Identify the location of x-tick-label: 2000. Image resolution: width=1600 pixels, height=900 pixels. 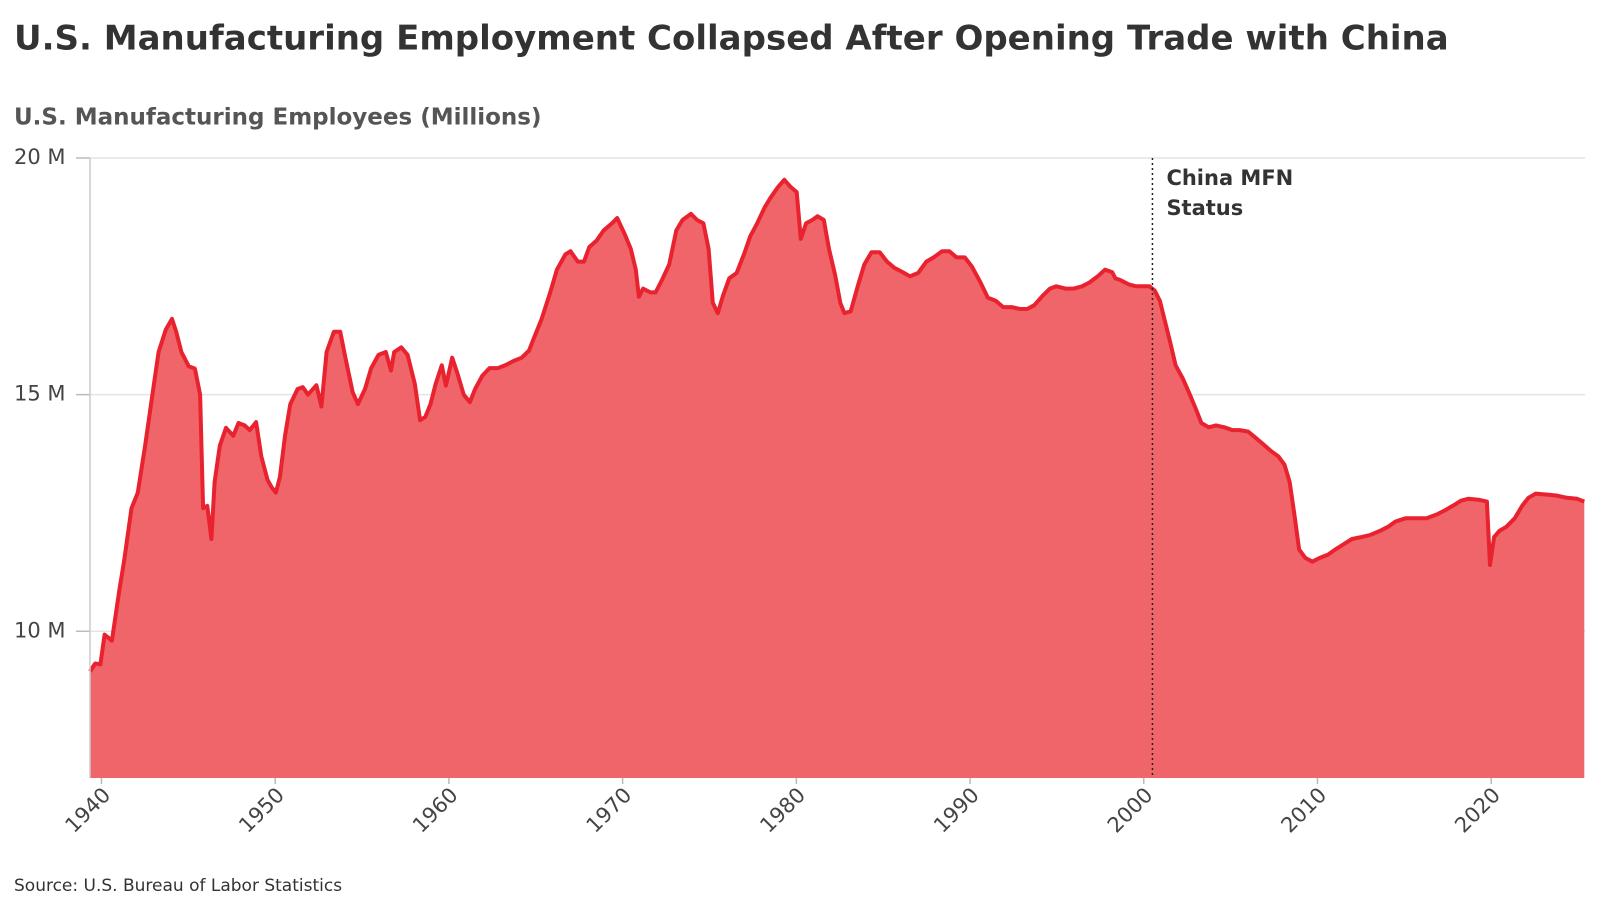
(1130, 810).